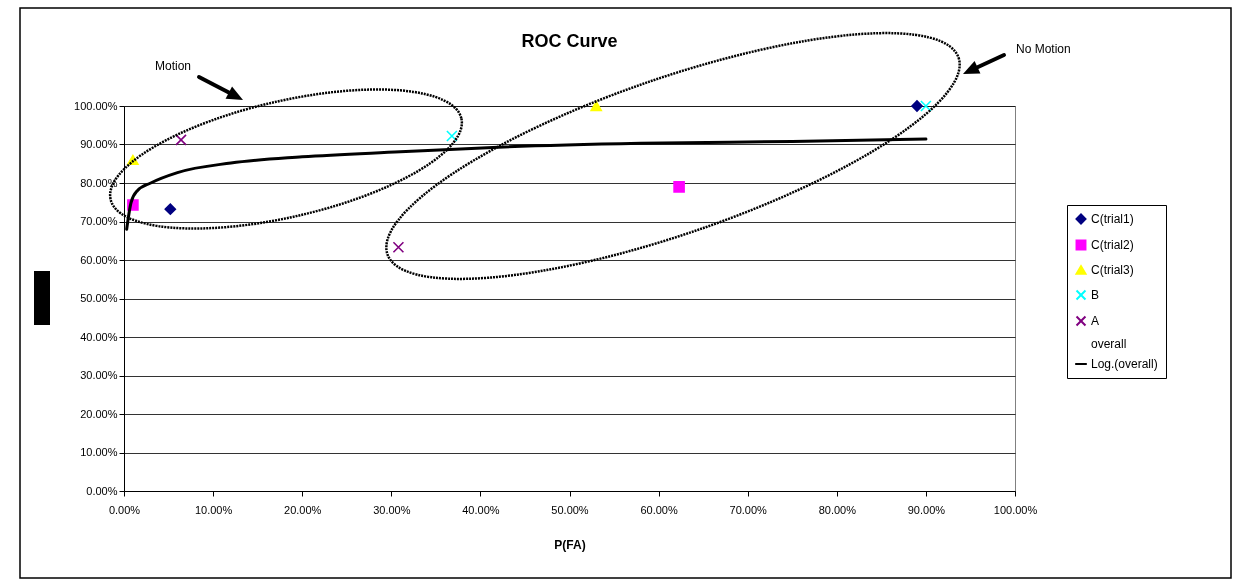 This screenshot has width=1235, height=579. Describe the element at coordinates (392, 509) in the screenshot. I see `x-tick-label: 30.00%` at that location.